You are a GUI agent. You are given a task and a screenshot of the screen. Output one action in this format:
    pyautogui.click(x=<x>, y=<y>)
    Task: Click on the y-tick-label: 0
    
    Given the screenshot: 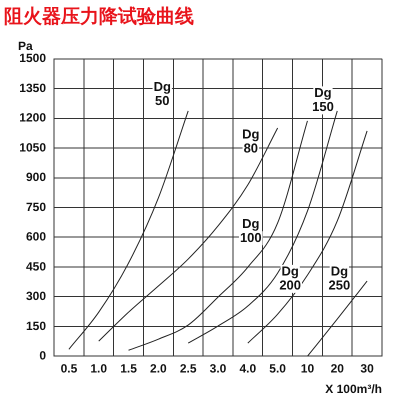 What is the action you would take?
    pyautogui.click(x=42, y=355)
    